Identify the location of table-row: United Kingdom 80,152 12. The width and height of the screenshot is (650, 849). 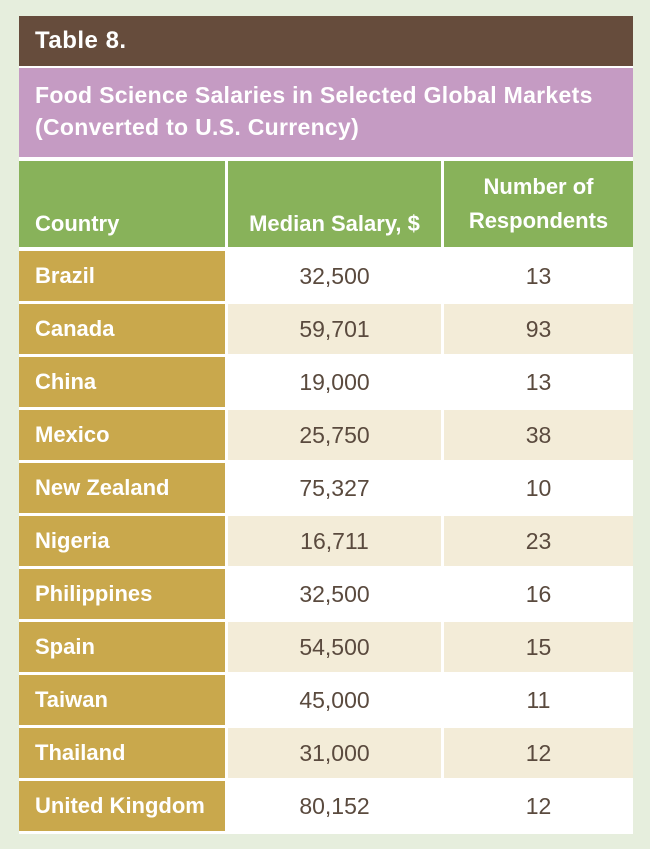
(326, 806).